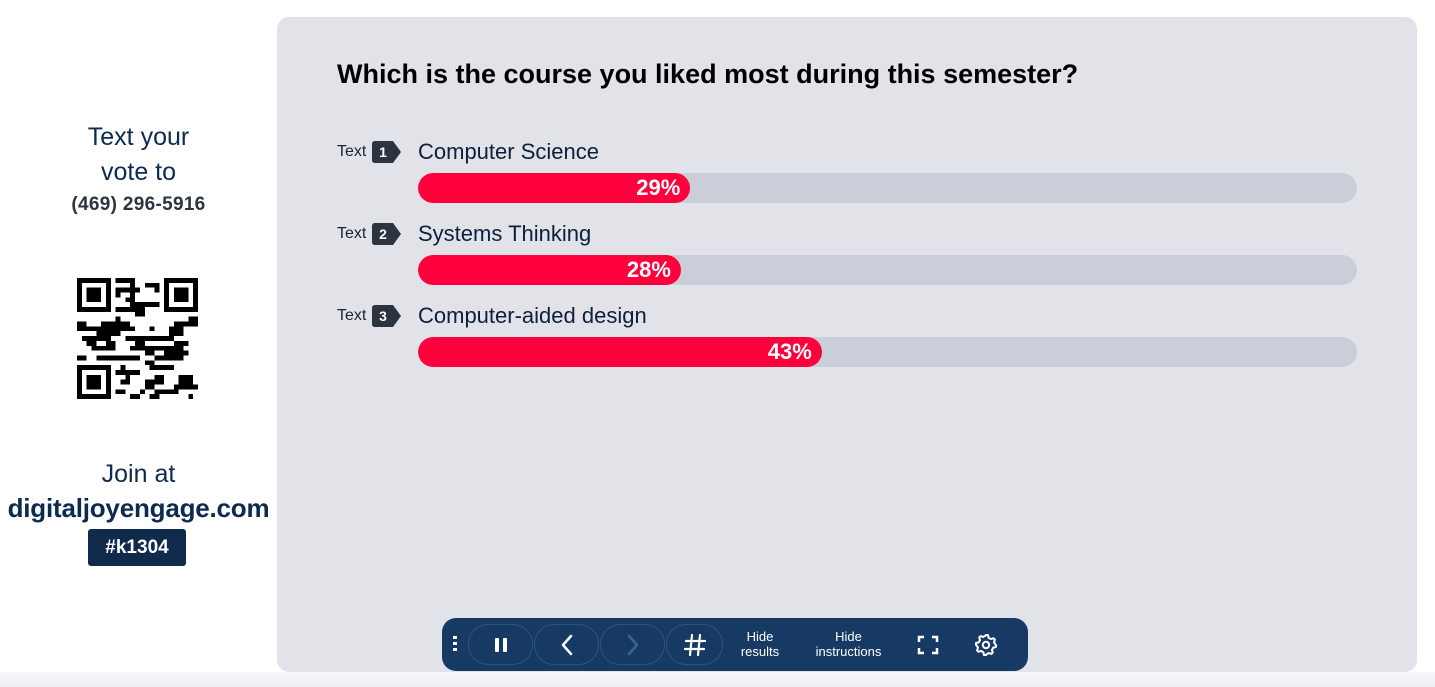  I want to click on drag-handle-icon, so click(455, 645).